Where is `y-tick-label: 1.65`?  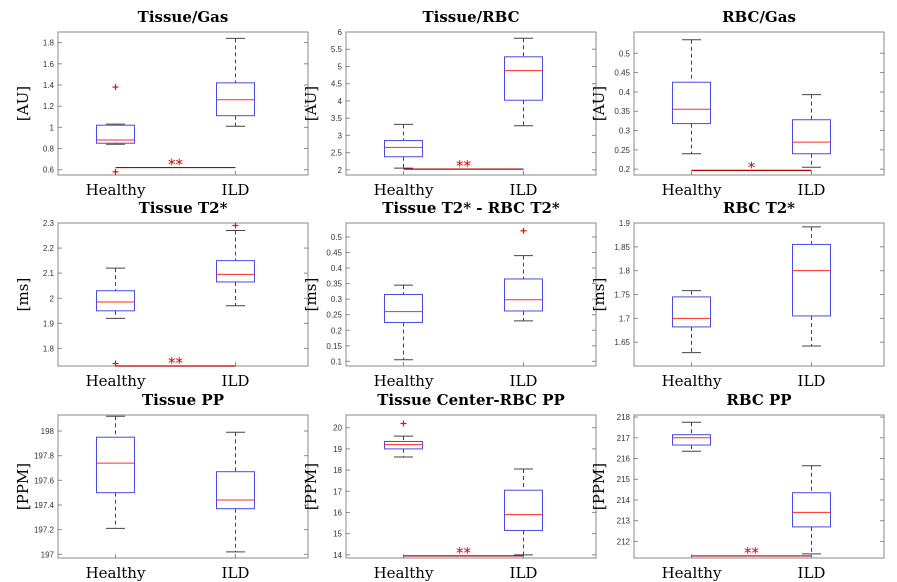 y-tick-label: 1.65 is located at coordinates (622, 342).